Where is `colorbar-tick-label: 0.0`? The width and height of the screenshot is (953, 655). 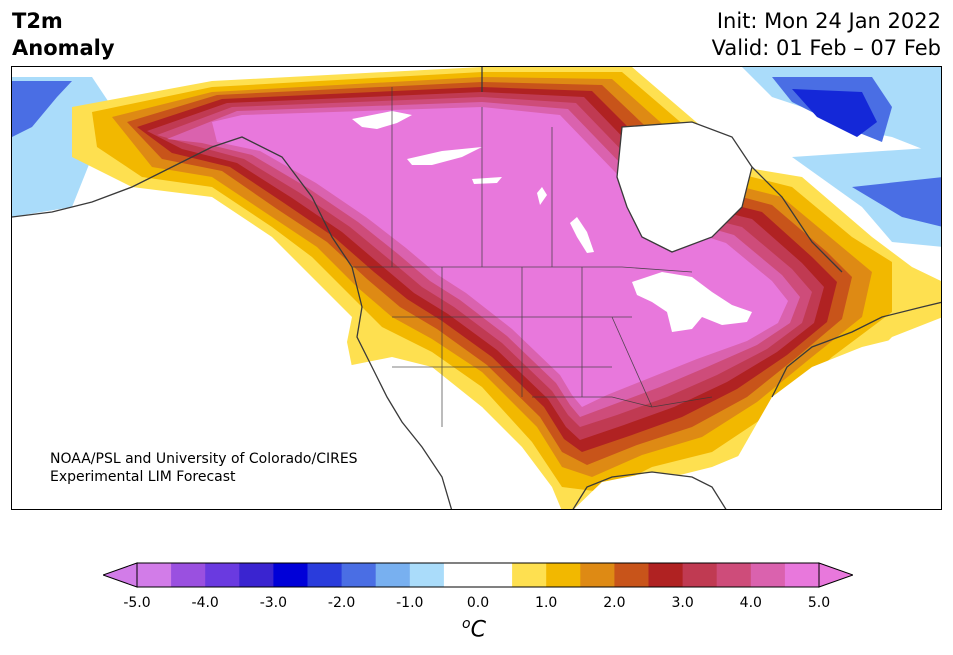 colorbar-tick-label: 0.0 is located at coordinates (478, 603).